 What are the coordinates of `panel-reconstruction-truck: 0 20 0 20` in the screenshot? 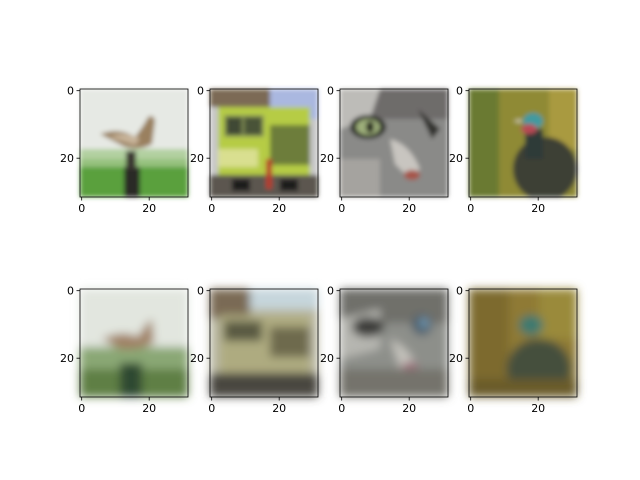 It's located at (254, 350).